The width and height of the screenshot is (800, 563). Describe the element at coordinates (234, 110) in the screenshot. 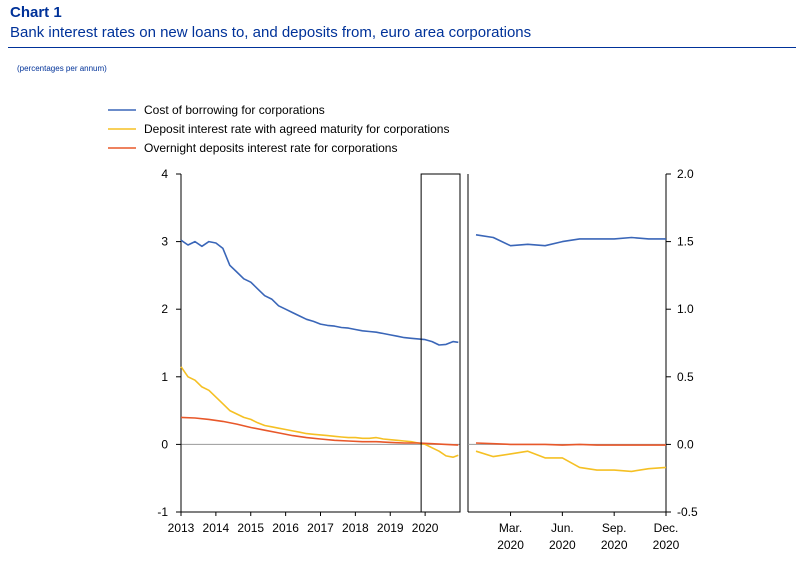

I see `legend-label-cost-of-borrowing-for-corporations: Cost of borrowing for corporations` at that location.